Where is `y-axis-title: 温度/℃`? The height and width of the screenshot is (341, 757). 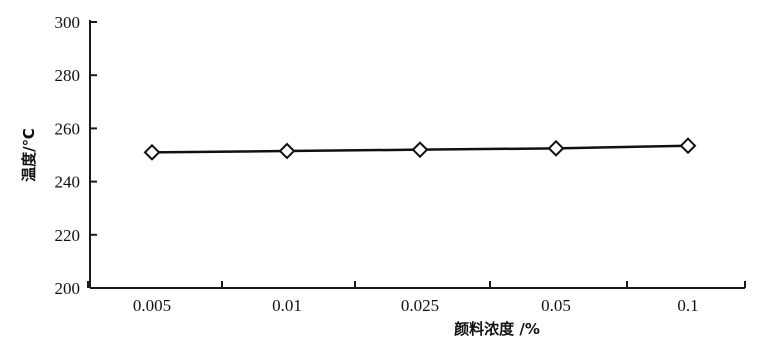
y-axis-title: 温度/℃ is located at coordinates (29, 155).